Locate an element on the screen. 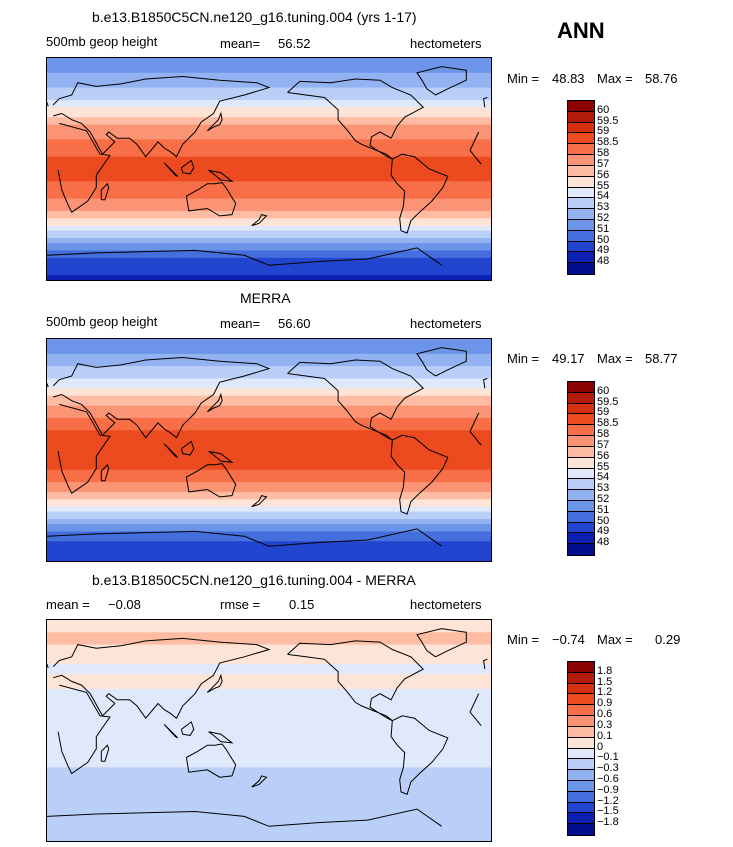  colorbar-tick-label: 53 is located at coordinates (603, 488).